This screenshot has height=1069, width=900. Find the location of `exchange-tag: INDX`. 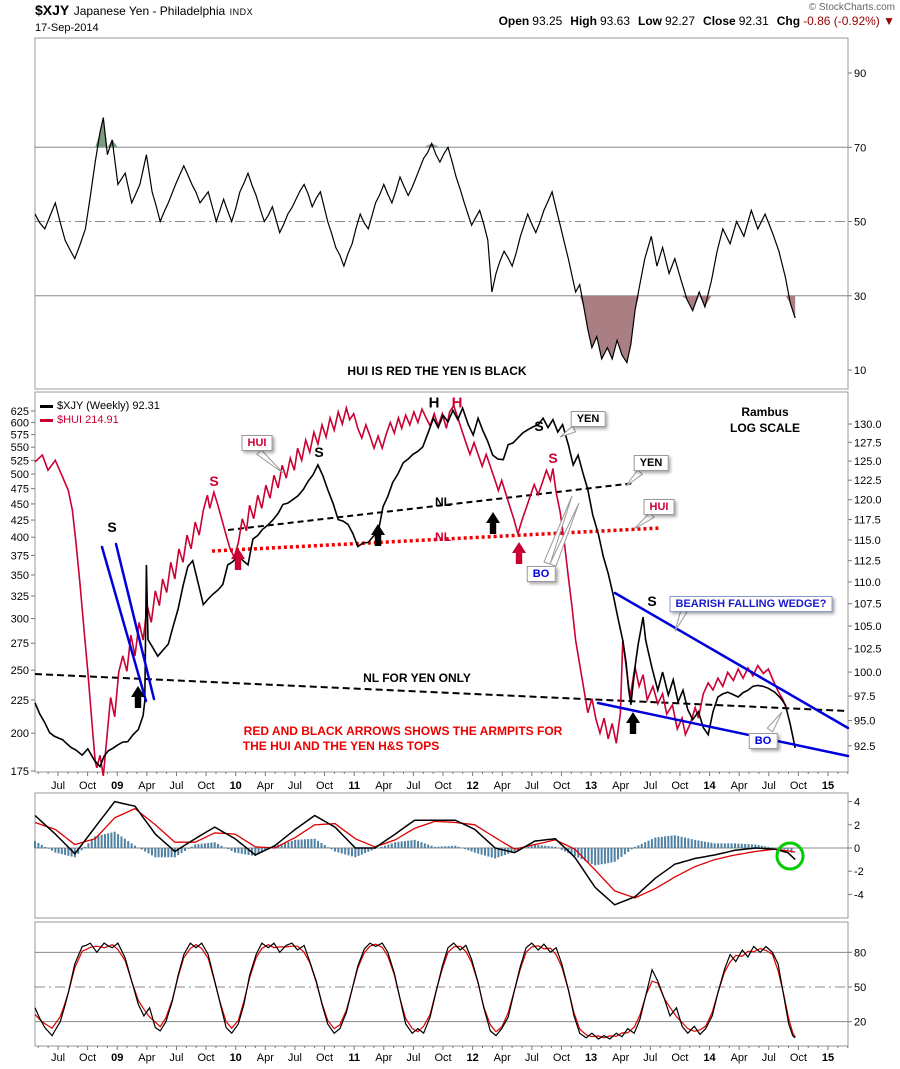

exchange-tag: INDX is located at coordinates (241, 12).